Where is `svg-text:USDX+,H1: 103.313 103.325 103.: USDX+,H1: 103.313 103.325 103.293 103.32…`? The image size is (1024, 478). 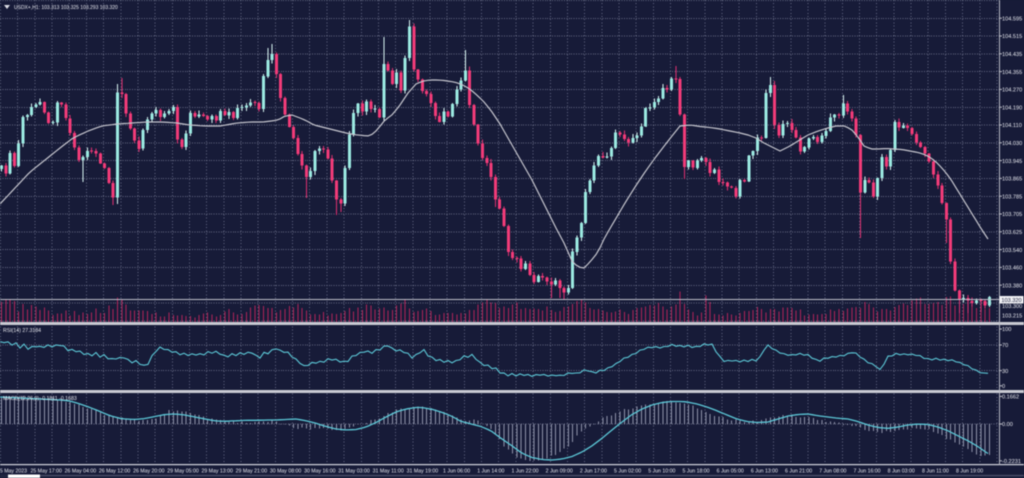 svg-text:USDX+,H1: 103.313 103.325 103.: USDX+,H1: 103.313 103.325 103.293 103.32… is located at coordinates (66, 8).